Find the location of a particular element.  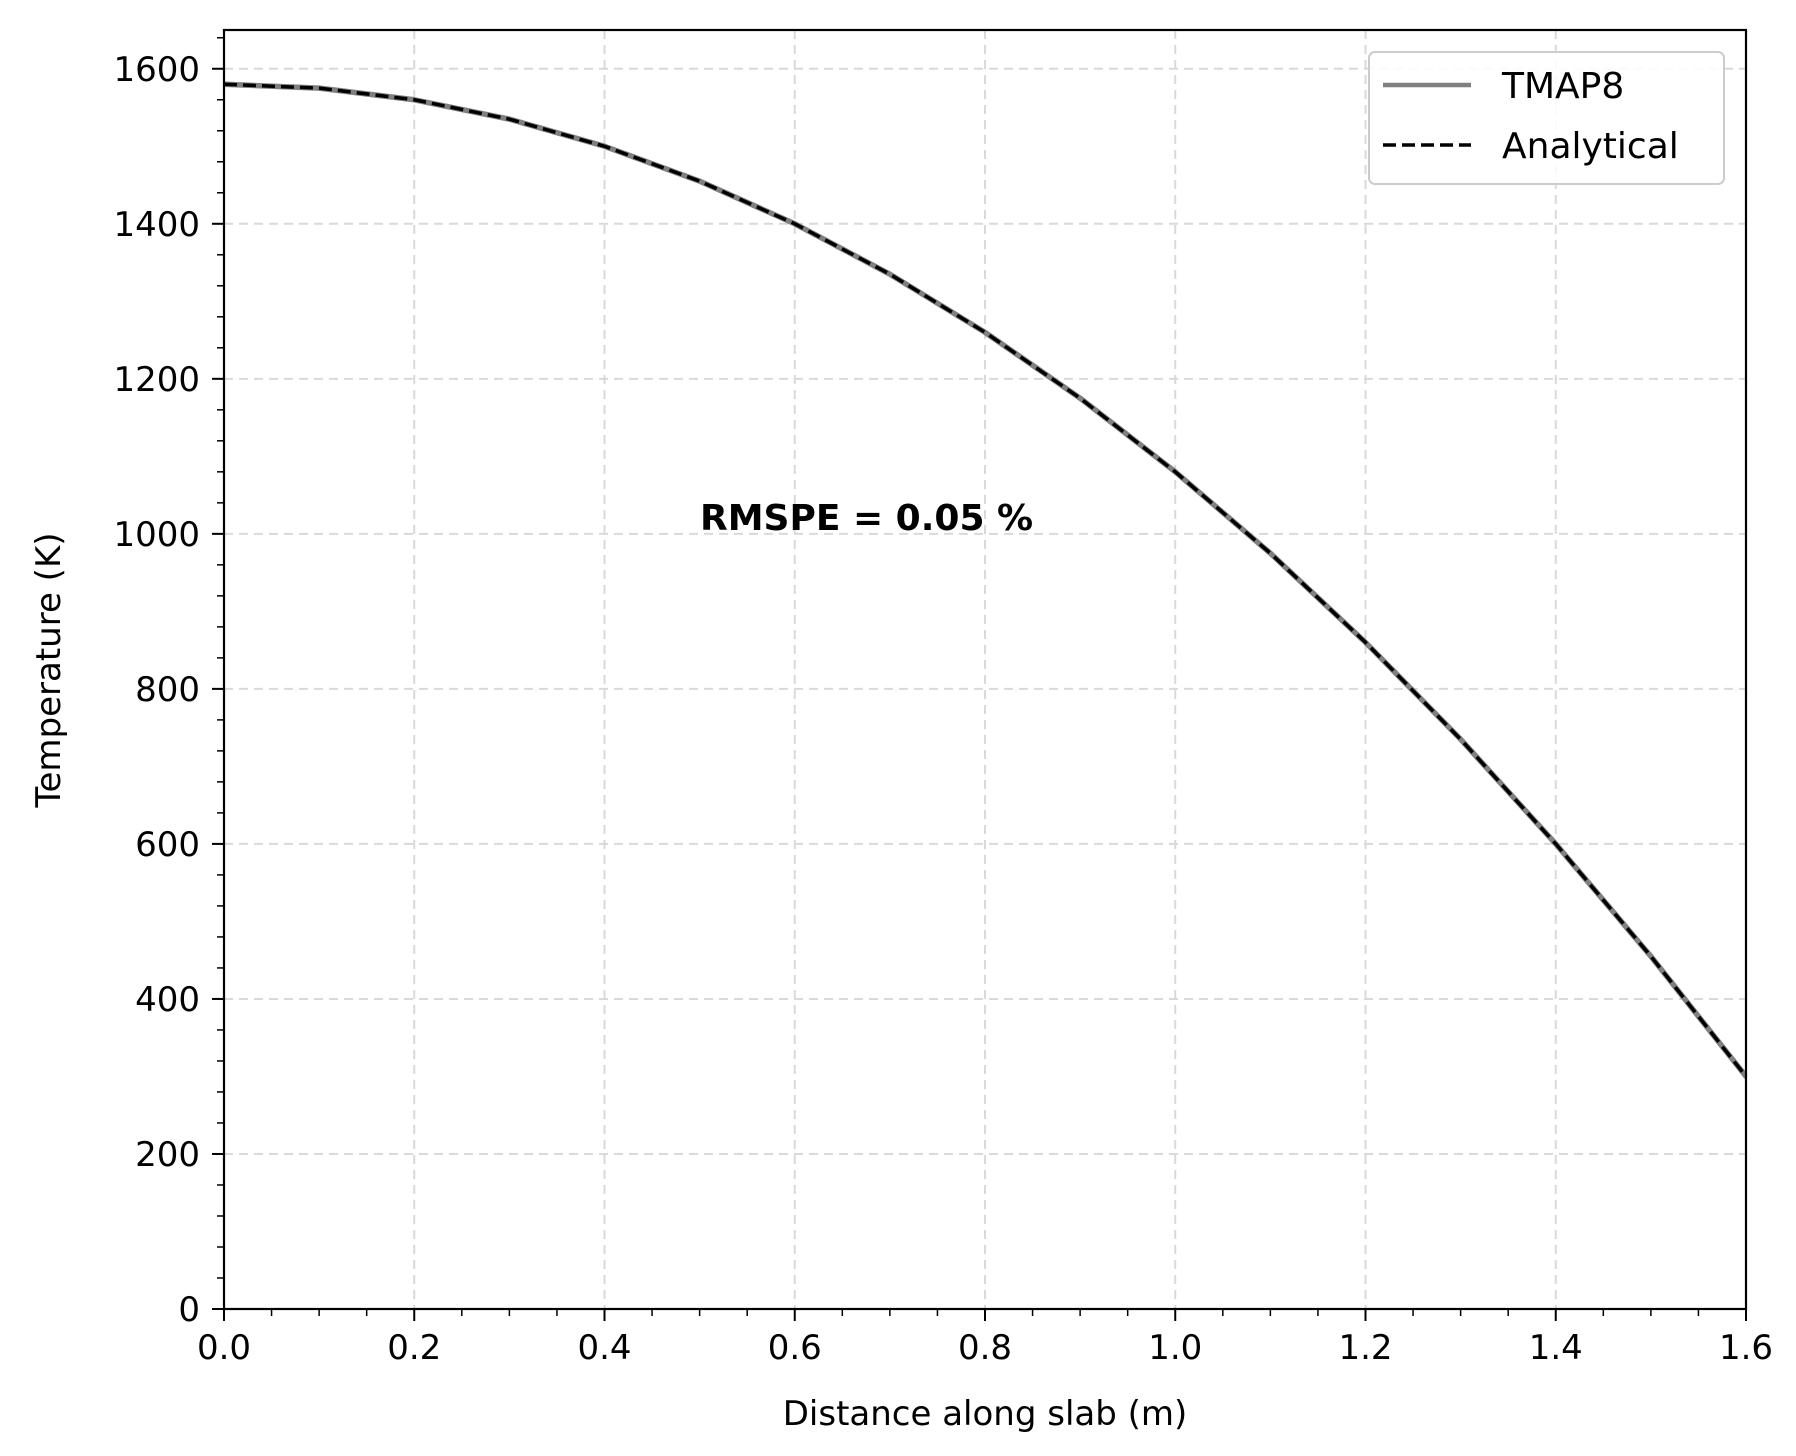

x-tick-label: 0.8 is located at coordinates (985, 1348).